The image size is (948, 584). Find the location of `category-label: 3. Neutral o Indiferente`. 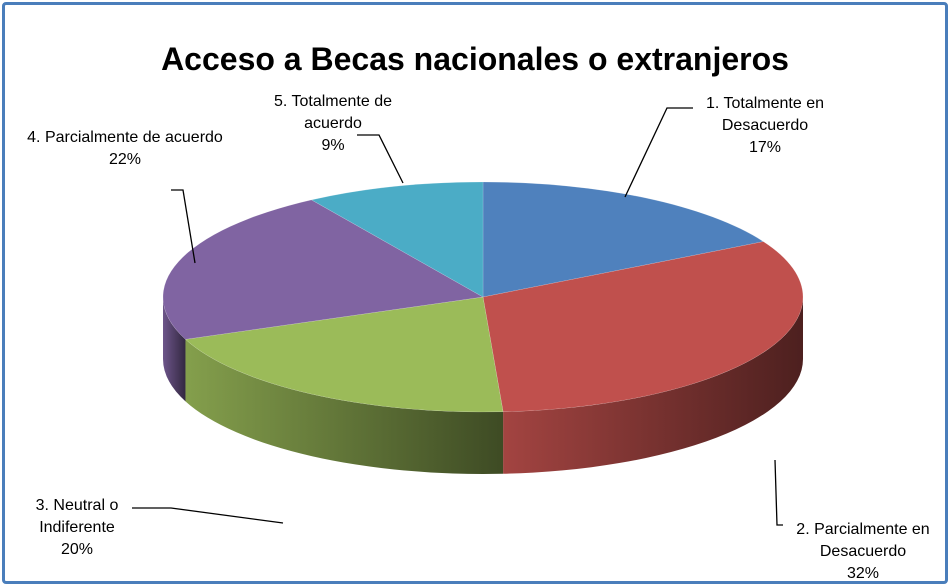

category-label: 3. Neutral o Indiferente is located at coordinates (77, 516).